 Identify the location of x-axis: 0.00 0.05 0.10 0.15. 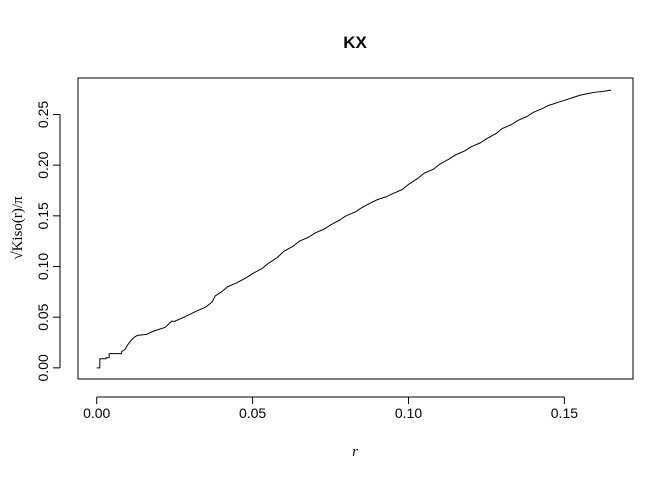
(330, 408).